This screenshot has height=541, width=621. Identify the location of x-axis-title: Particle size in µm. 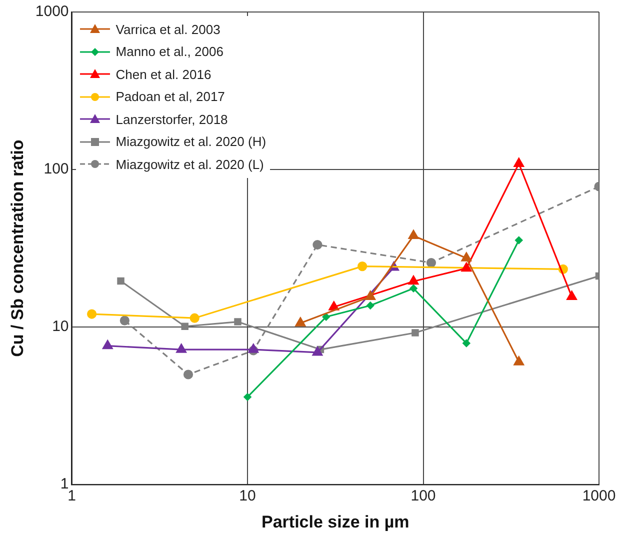
(336, 522).